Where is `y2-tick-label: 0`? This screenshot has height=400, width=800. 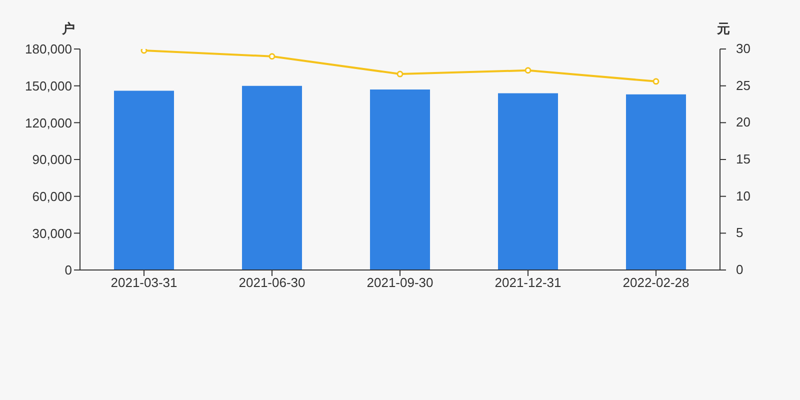 y2-tick-label: 0 is located at coordinates (740, 269).